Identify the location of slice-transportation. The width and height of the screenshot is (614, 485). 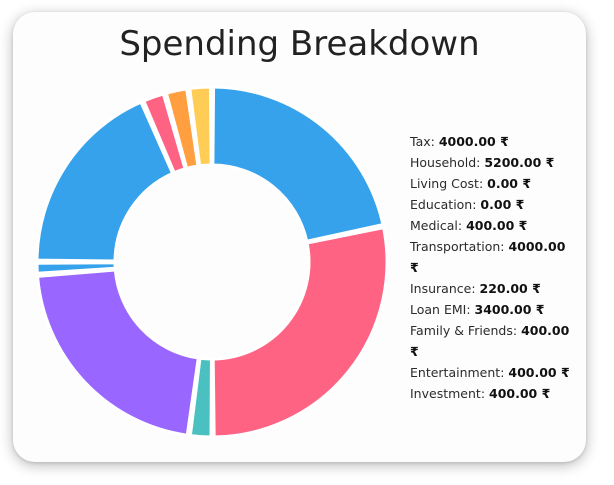
(117, 352).